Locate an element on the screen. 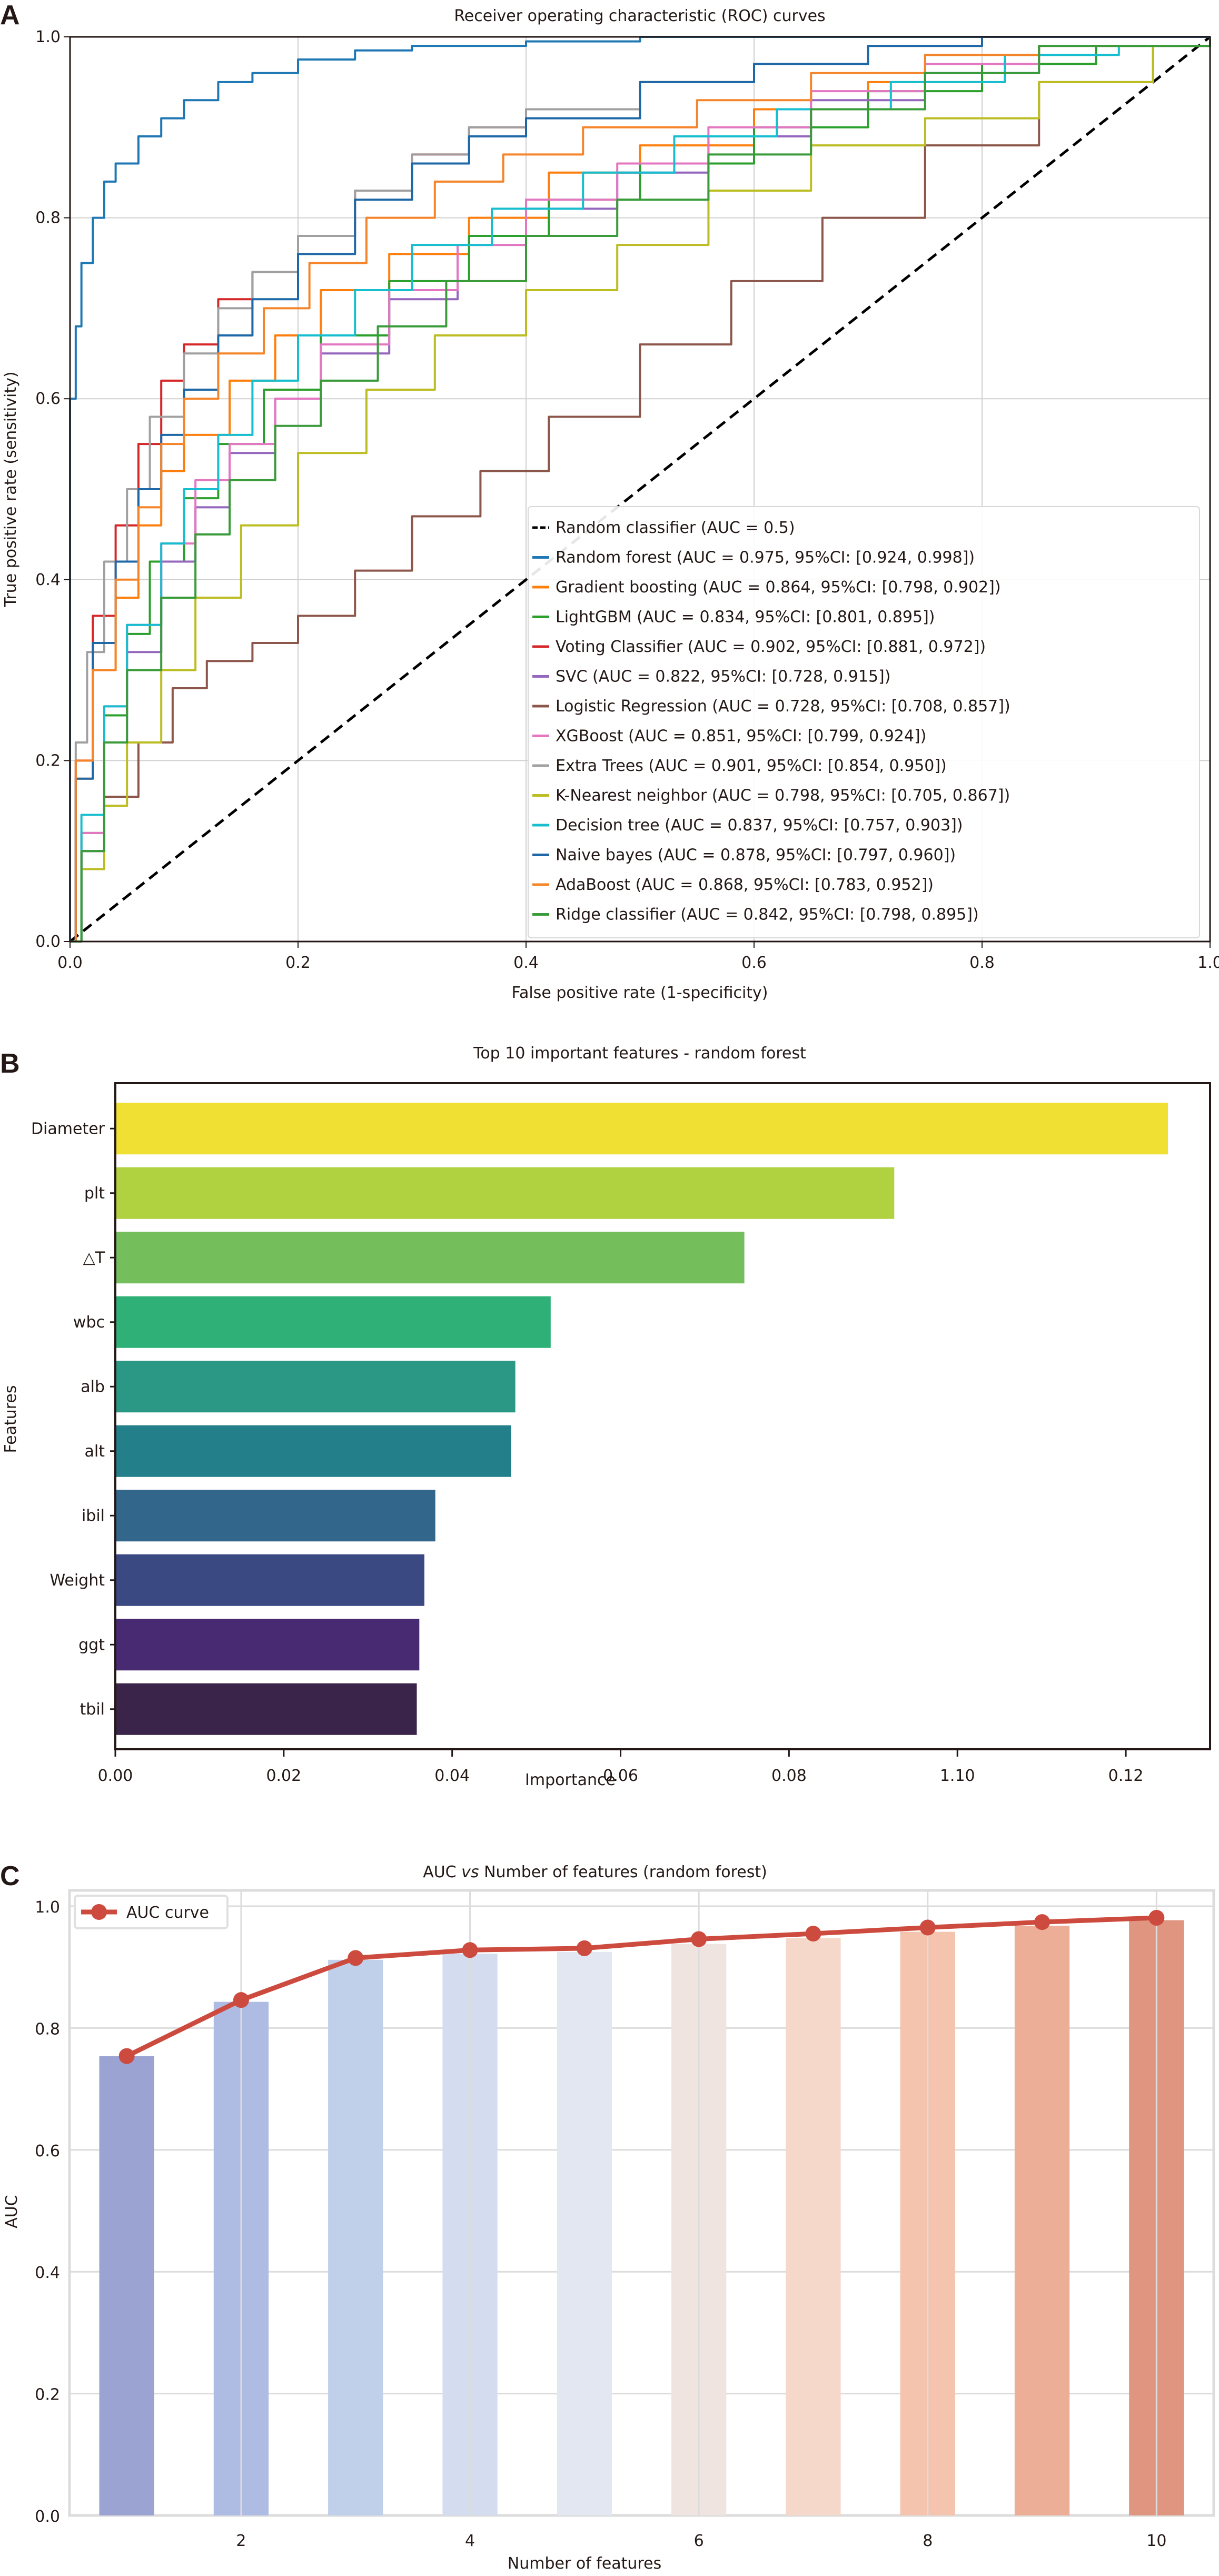  roc-legend-box is located at coordinates (864, 722).